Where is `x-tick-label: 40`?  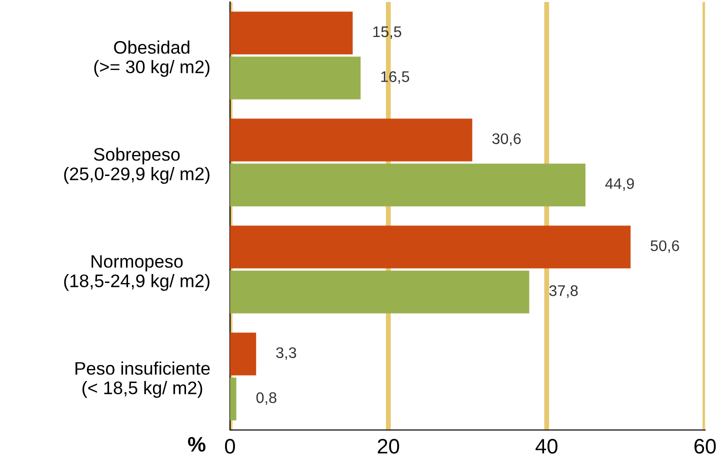 x-tick-label: 40 is located at coordinates (547, 446).